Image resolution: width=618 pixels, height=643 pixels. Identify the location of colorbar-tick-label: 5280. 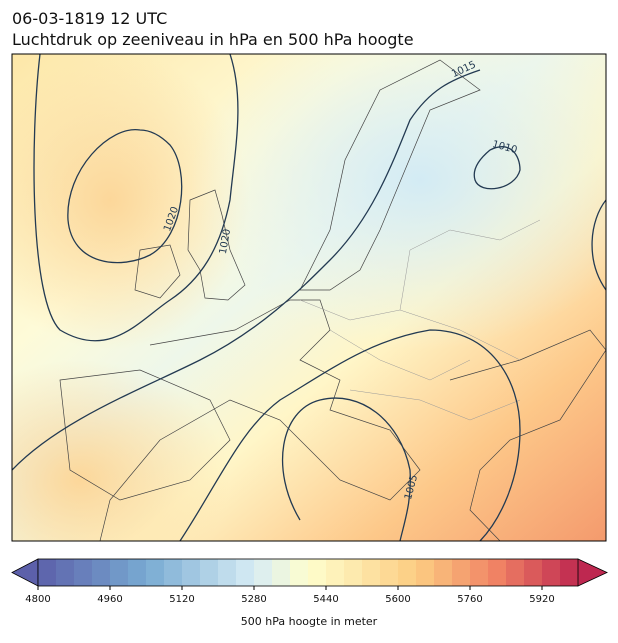
(253, 599).